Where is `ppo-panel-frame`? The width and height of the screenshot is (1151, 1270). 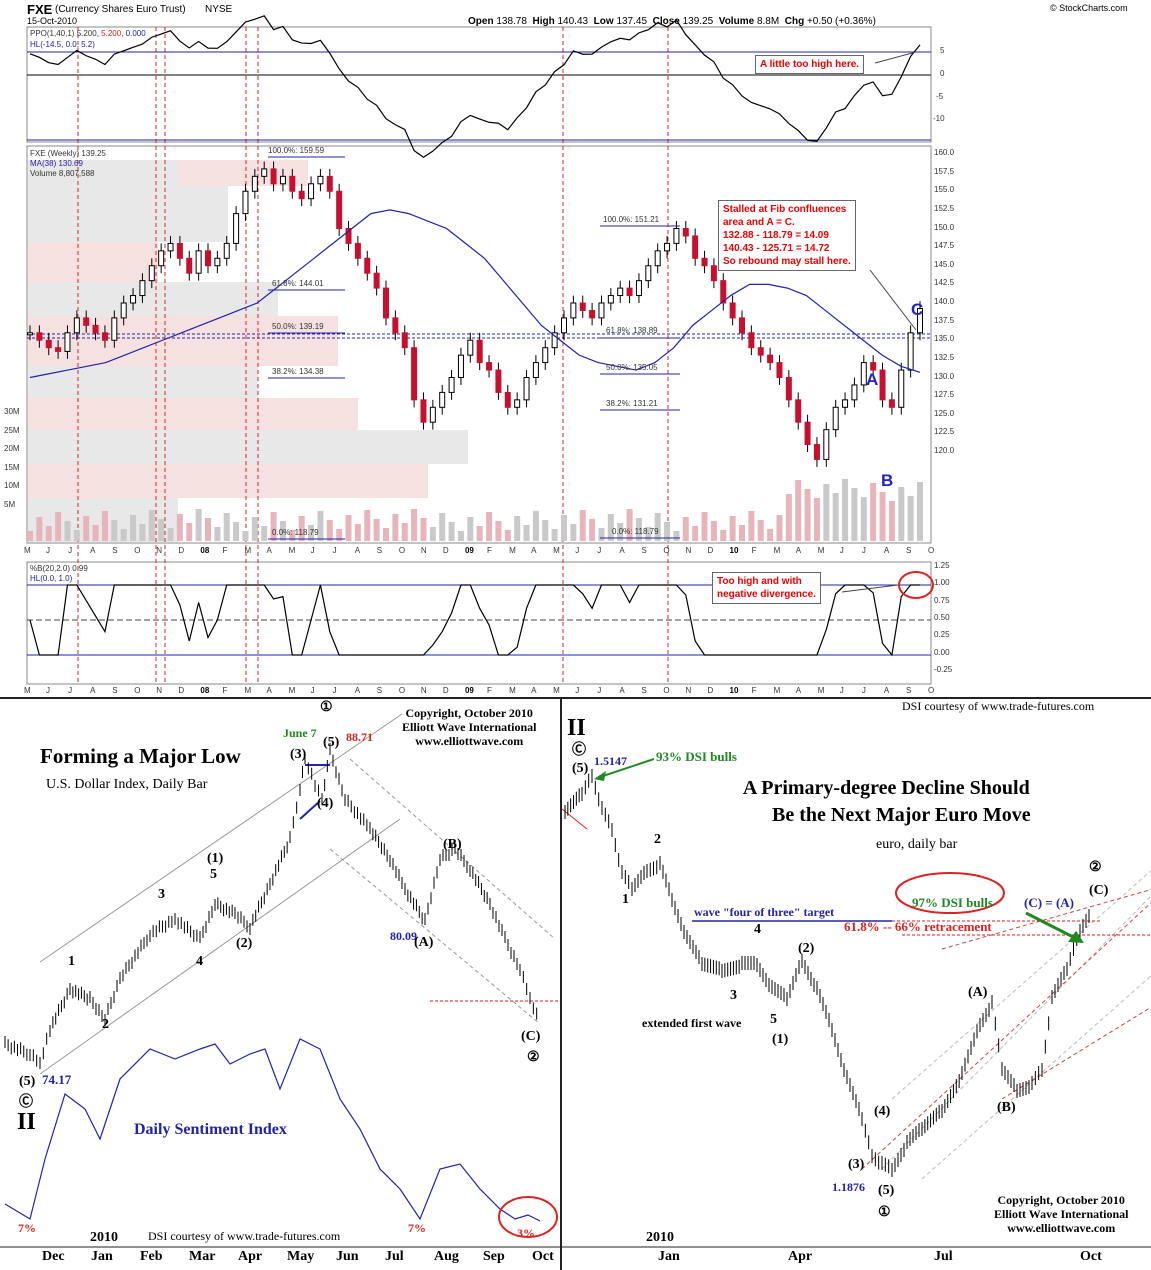
ppo-panel-frame is located at coordinates (479, 84).